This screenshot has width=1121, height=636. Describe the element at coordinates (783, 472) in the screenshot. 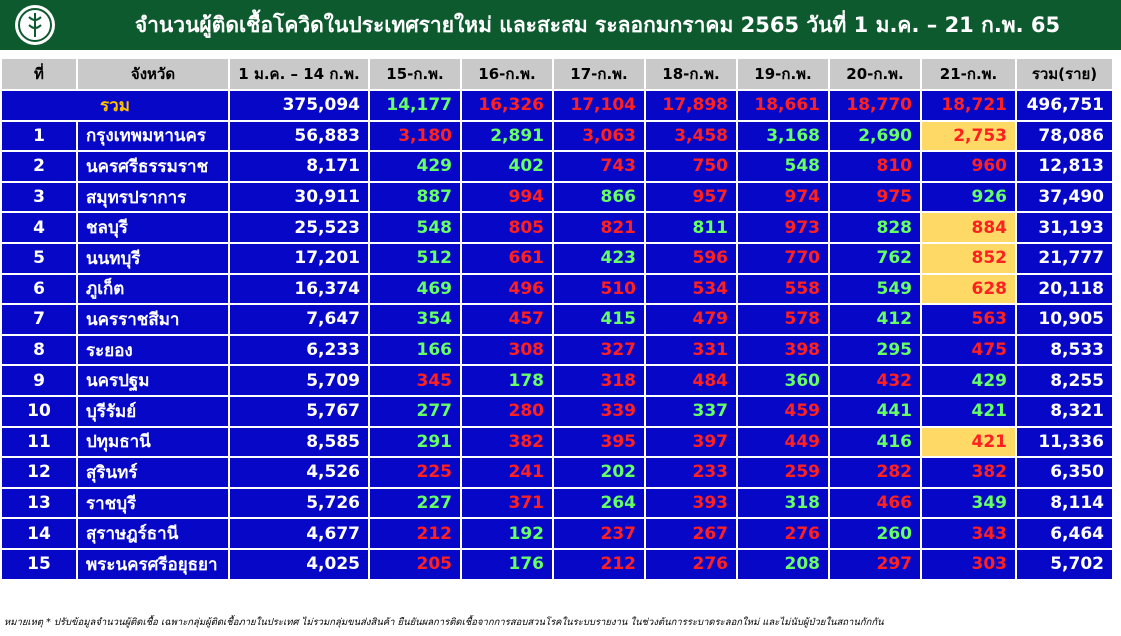

I see `cell: 259` at that location.